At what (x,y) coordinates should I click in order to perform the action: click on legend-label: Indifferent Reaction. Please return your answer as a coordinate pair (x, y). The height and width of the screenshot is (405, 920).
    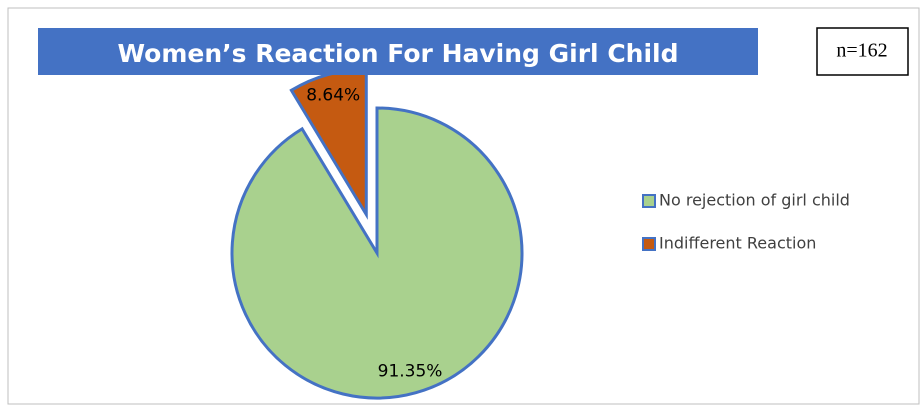
    Looking at the image, I should click on (737, 243).